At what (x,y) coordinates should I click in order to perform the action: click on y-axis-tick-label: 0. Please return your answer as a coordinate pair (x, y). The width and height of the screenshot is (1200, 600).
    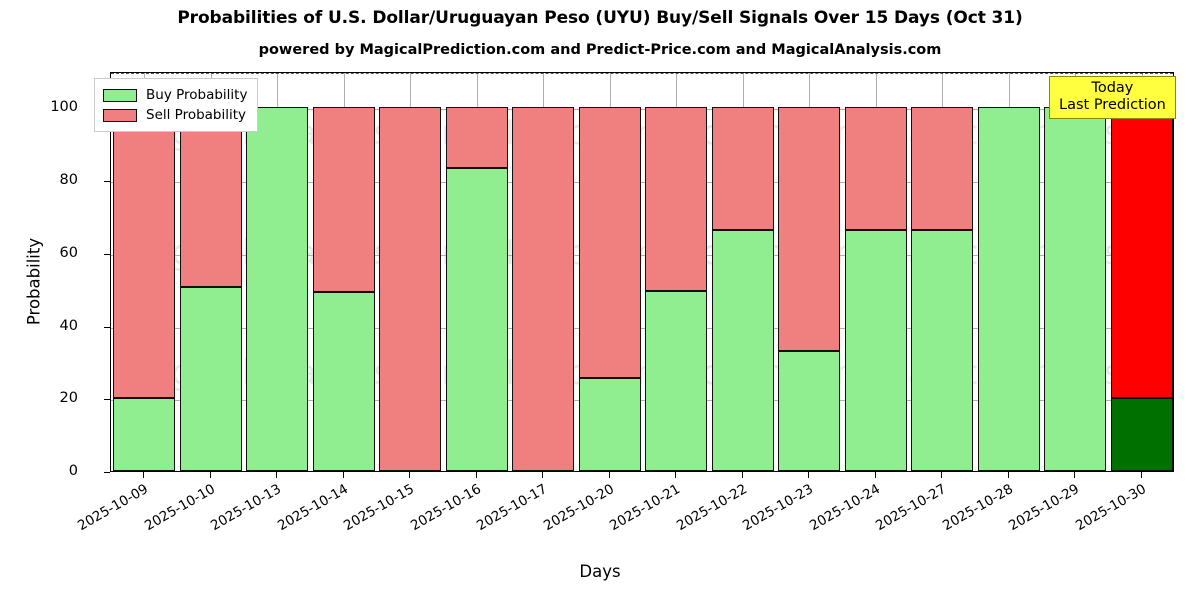
    Looking at the image, I should click on (73, 471).